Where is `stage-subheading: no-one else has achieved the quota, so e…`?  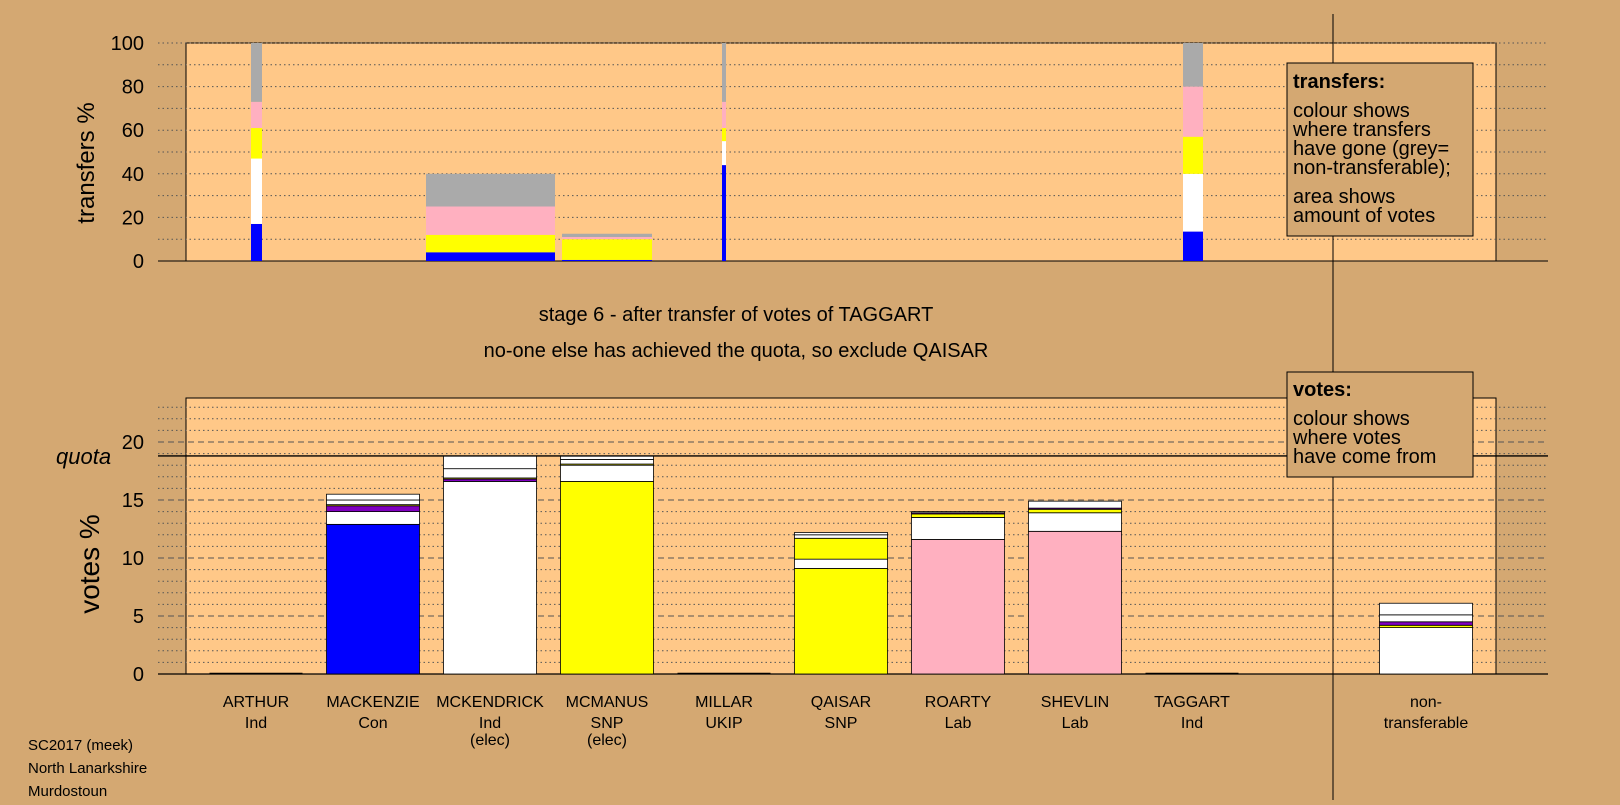 stage-subheading: no-one else has achieved the quota, so e… is located at coordinates (736, 351).